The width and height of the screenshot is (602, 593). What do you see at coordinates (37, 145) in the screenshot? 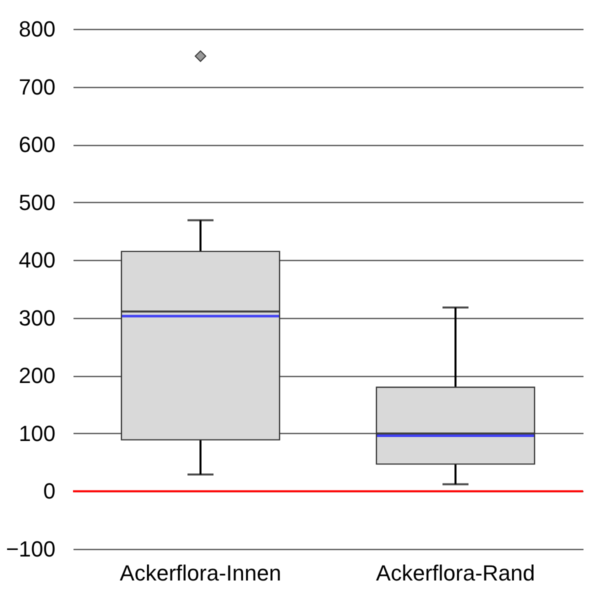
I see `y-tick-label: 600` at bounding box center [37, 145].